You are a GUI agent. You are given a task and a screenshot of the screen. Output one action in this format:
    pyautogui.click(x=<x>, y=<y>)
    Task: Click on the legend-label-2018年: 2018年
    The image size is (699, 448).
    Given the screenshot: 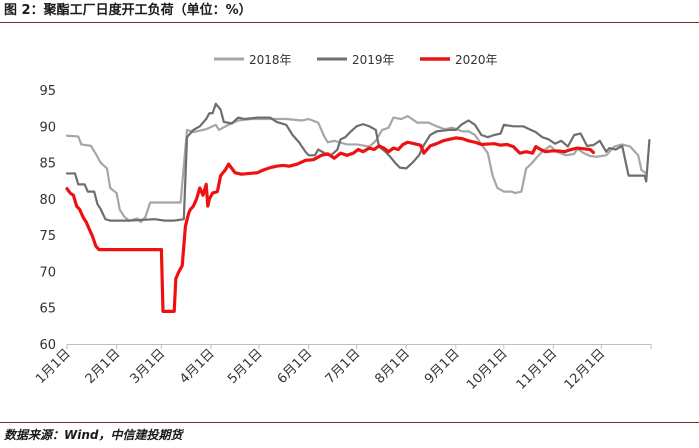 What is the action you would take?
    pyautogui.click(x=270, y=60)
    